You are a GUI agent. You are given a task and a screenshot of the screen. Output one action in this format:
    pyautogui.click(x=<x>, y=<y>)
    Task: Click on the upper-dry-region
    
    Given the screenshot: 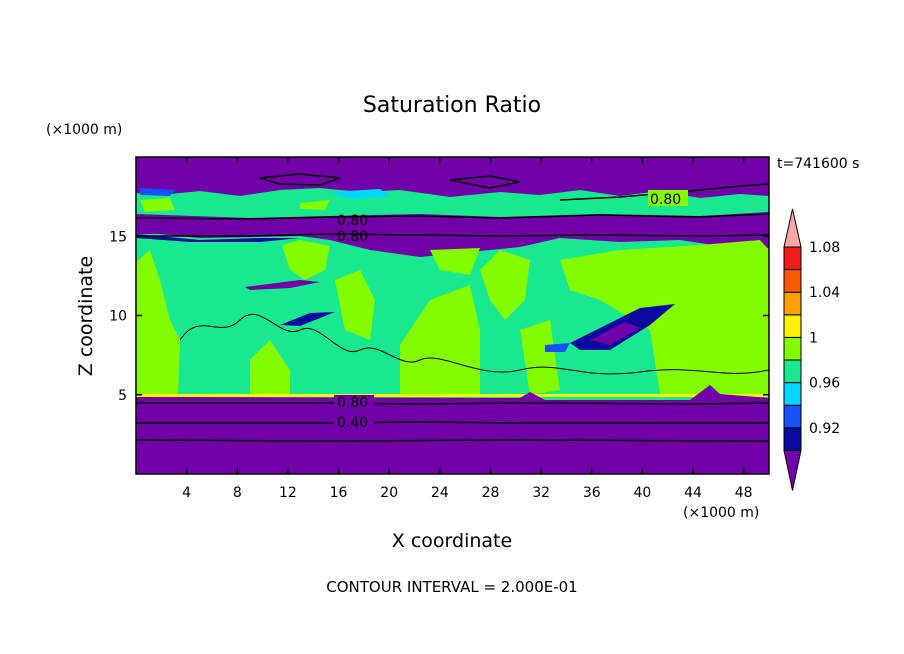 What is the action you would take?
    pyautogui.click(x=452, y=177)
    